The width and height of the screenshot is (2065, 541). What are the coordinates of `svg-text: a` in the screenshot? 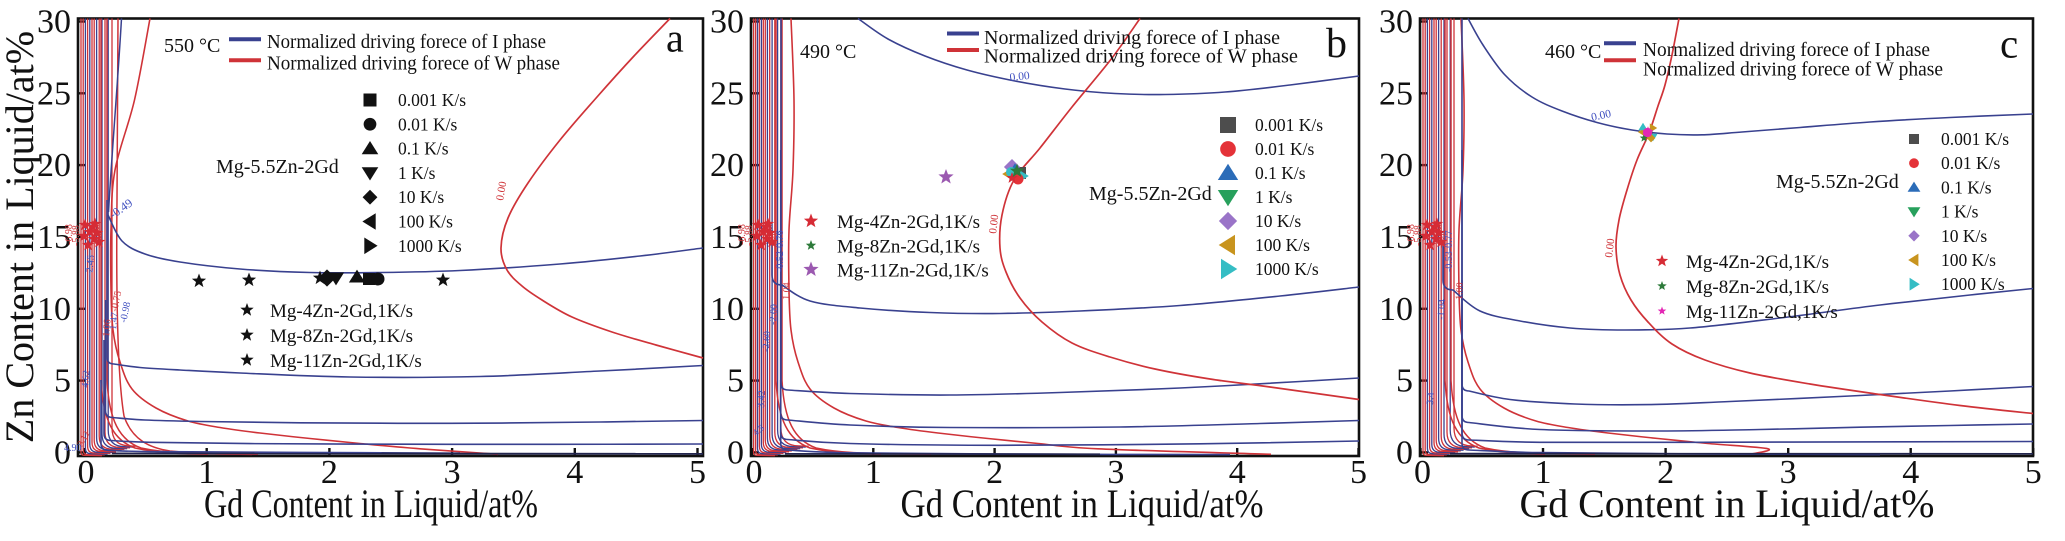 It's located at (675, 38).